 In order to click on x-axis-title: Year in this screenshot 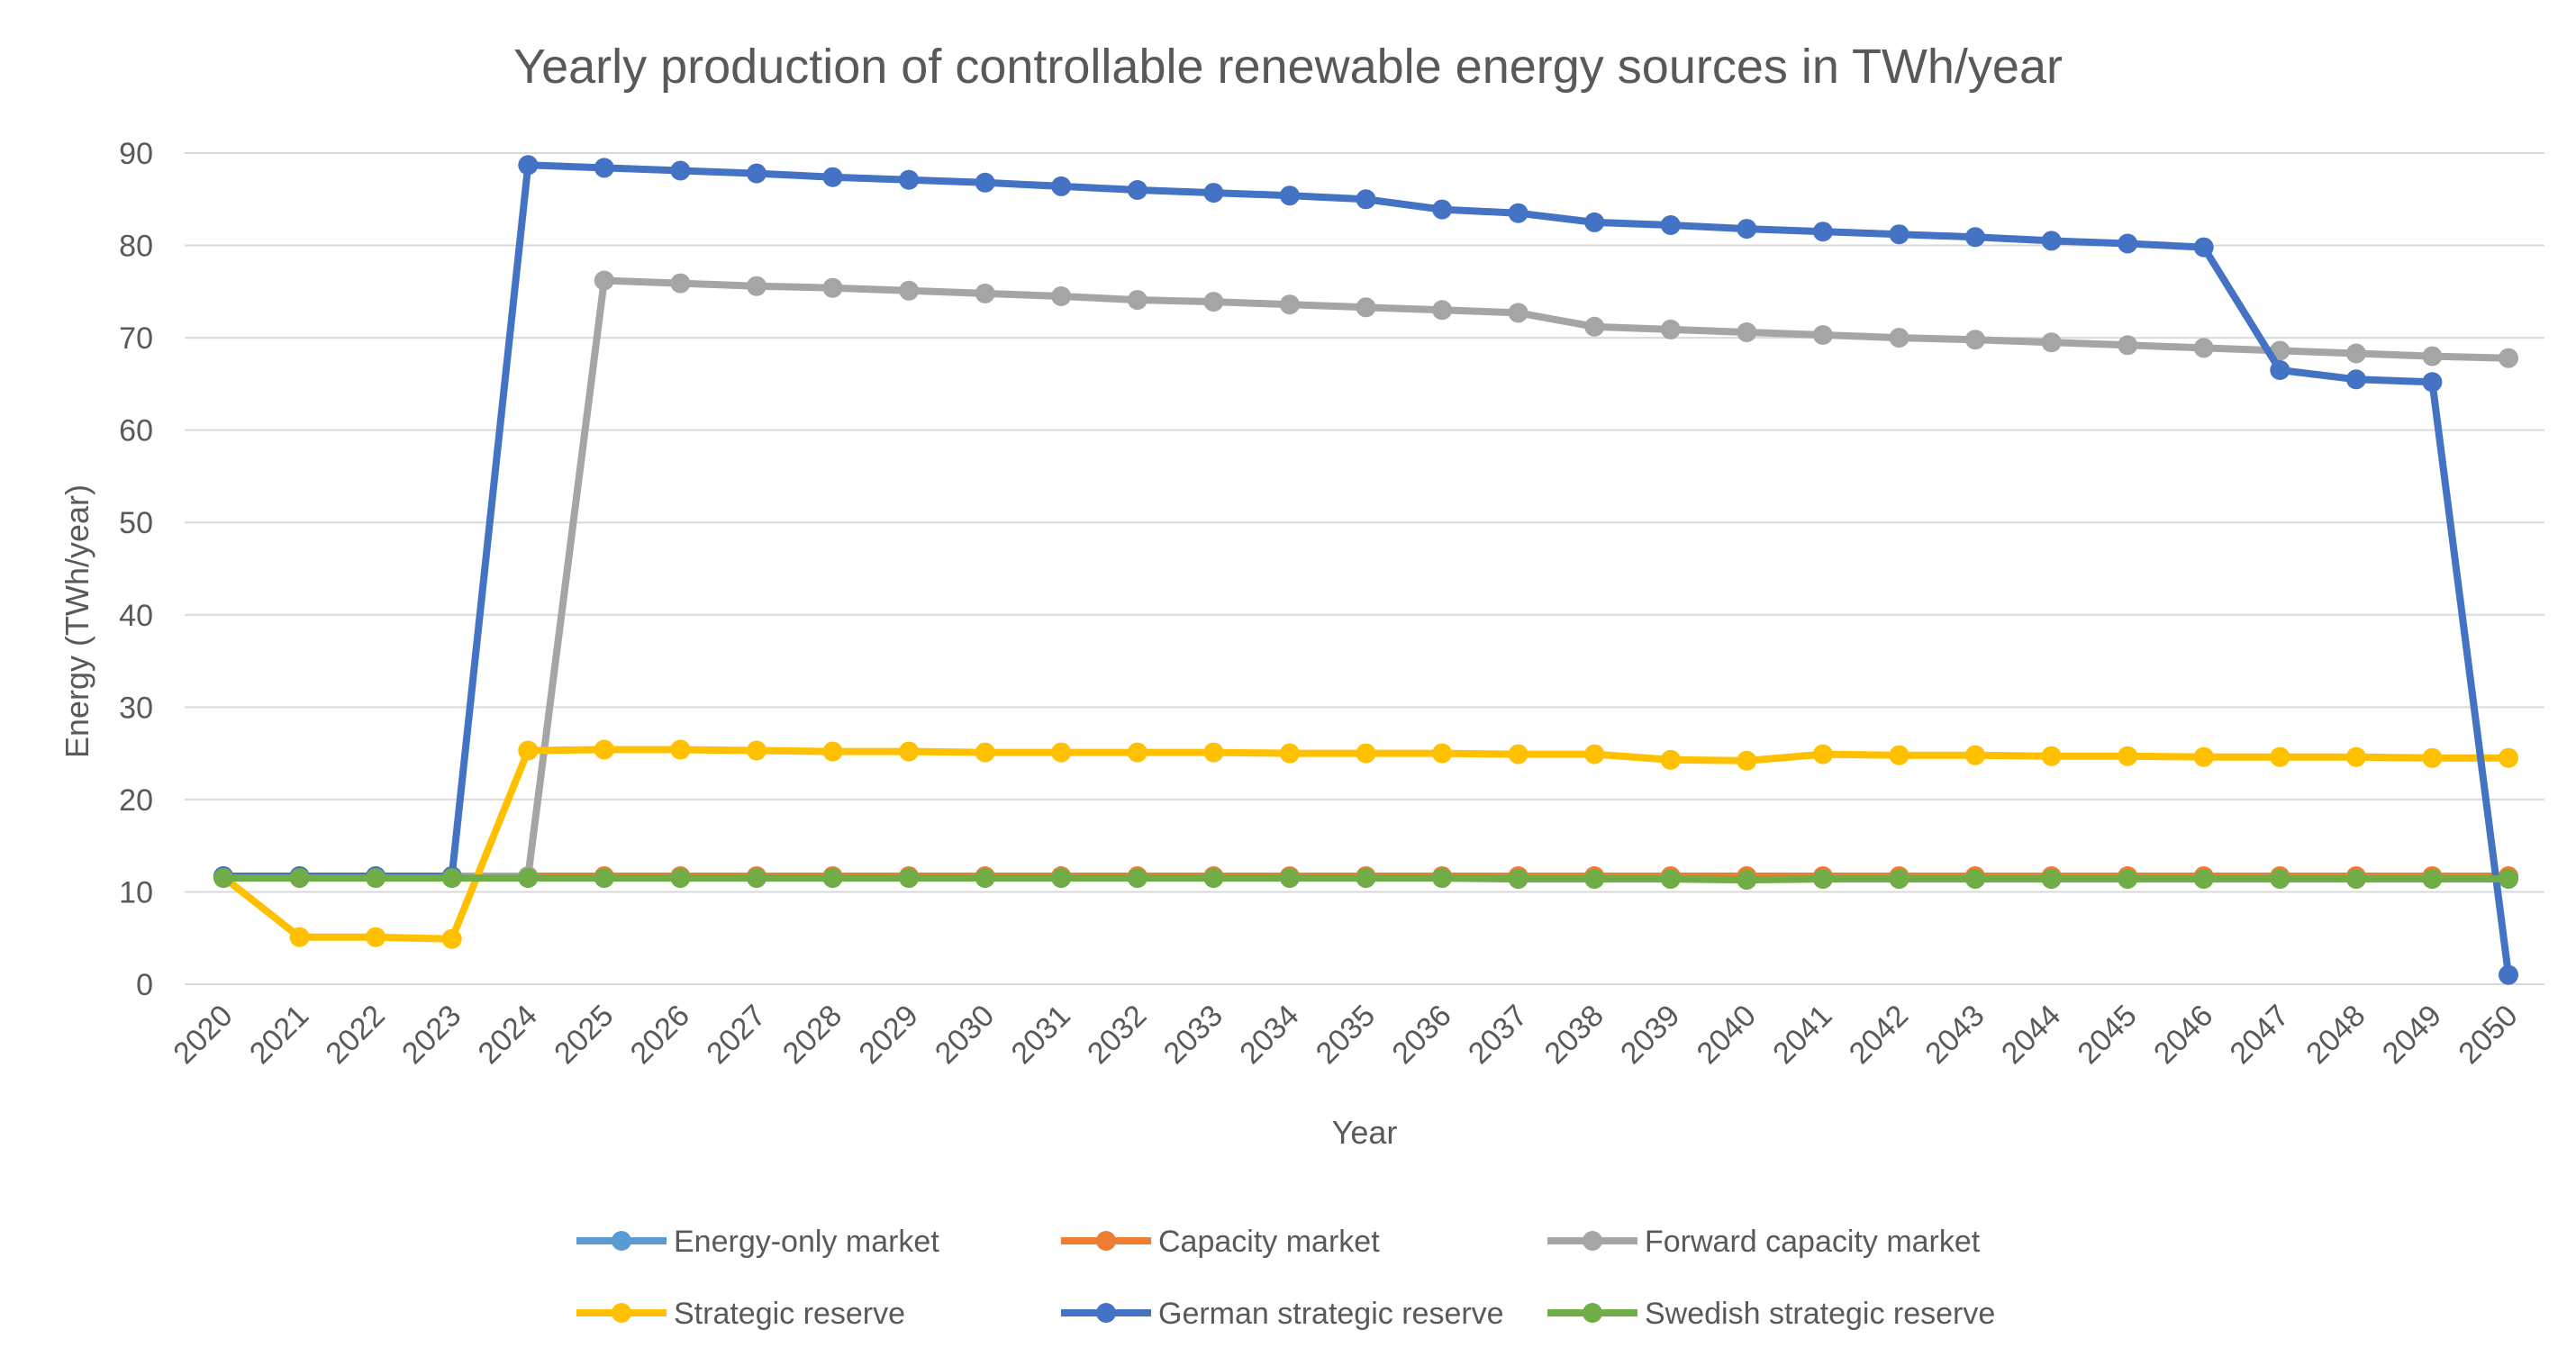, I will do `click(1365, 1132)`.